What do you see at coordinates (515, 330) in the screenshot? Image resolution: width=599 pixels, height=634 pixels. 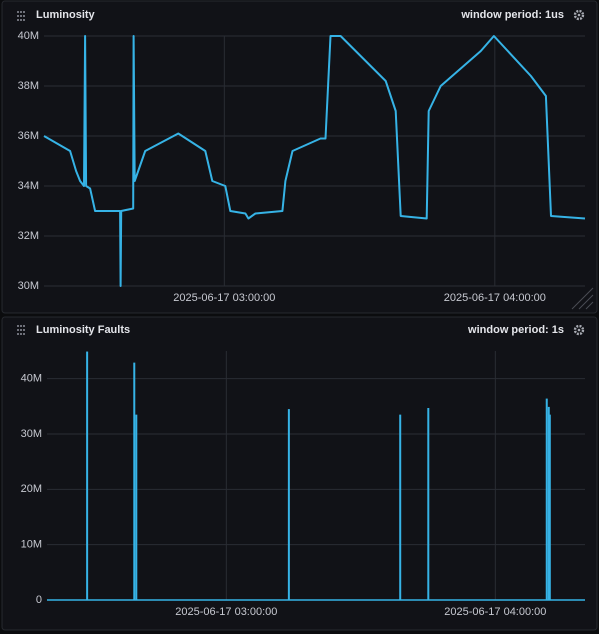 I see `panel-subtitle: window period: 1s` at bounding box center [515, 330].